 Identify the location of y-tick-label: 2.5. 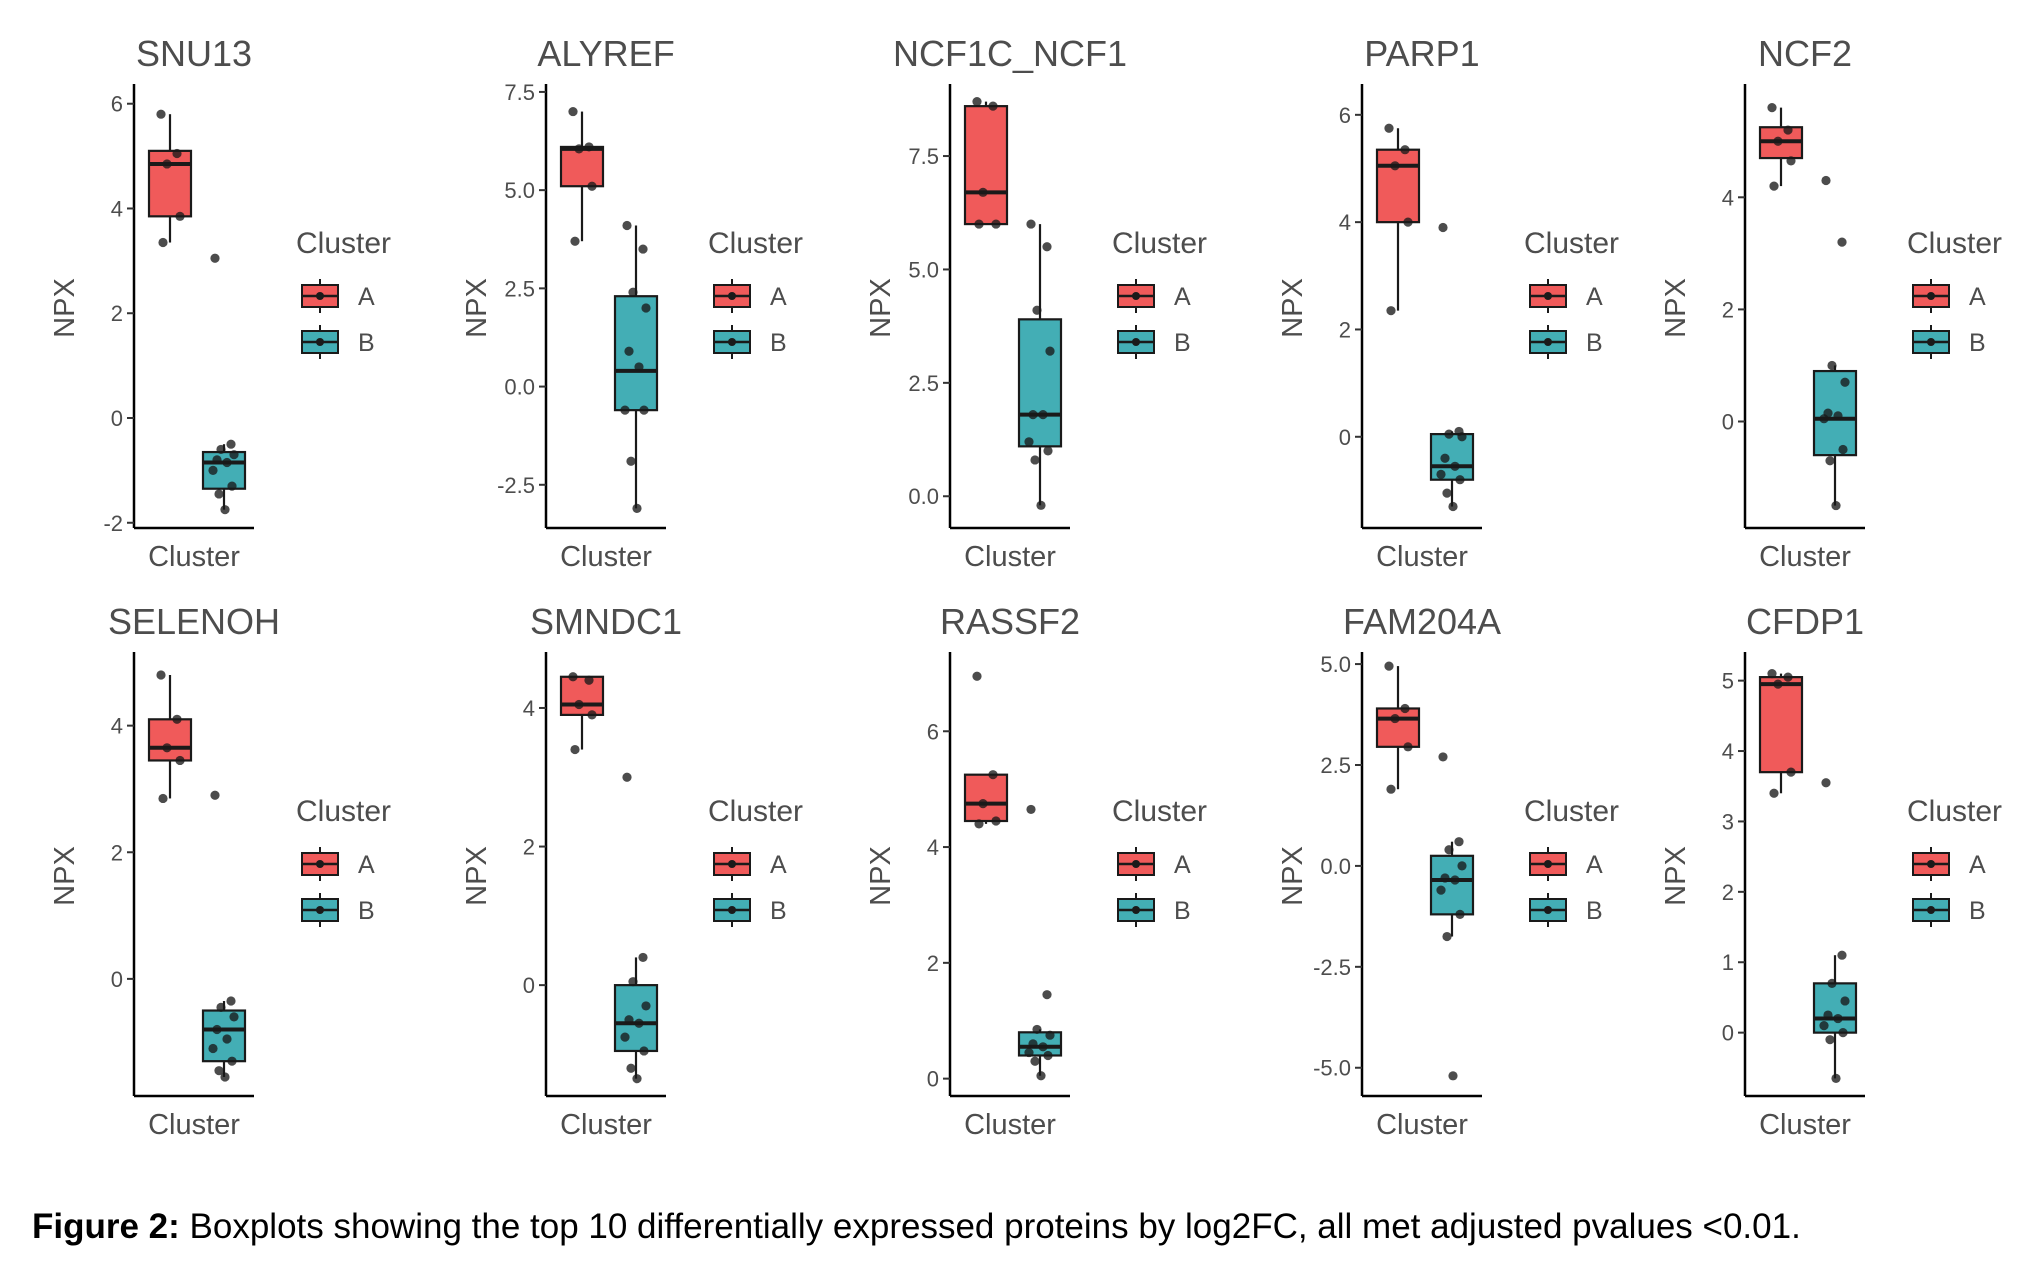
(519, 288).